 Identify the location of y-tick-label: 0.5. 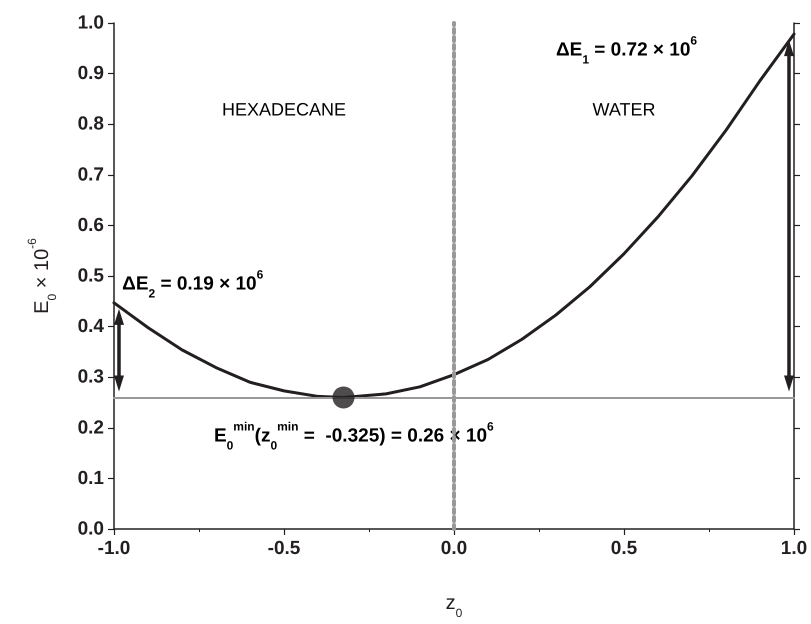
(91, 276).